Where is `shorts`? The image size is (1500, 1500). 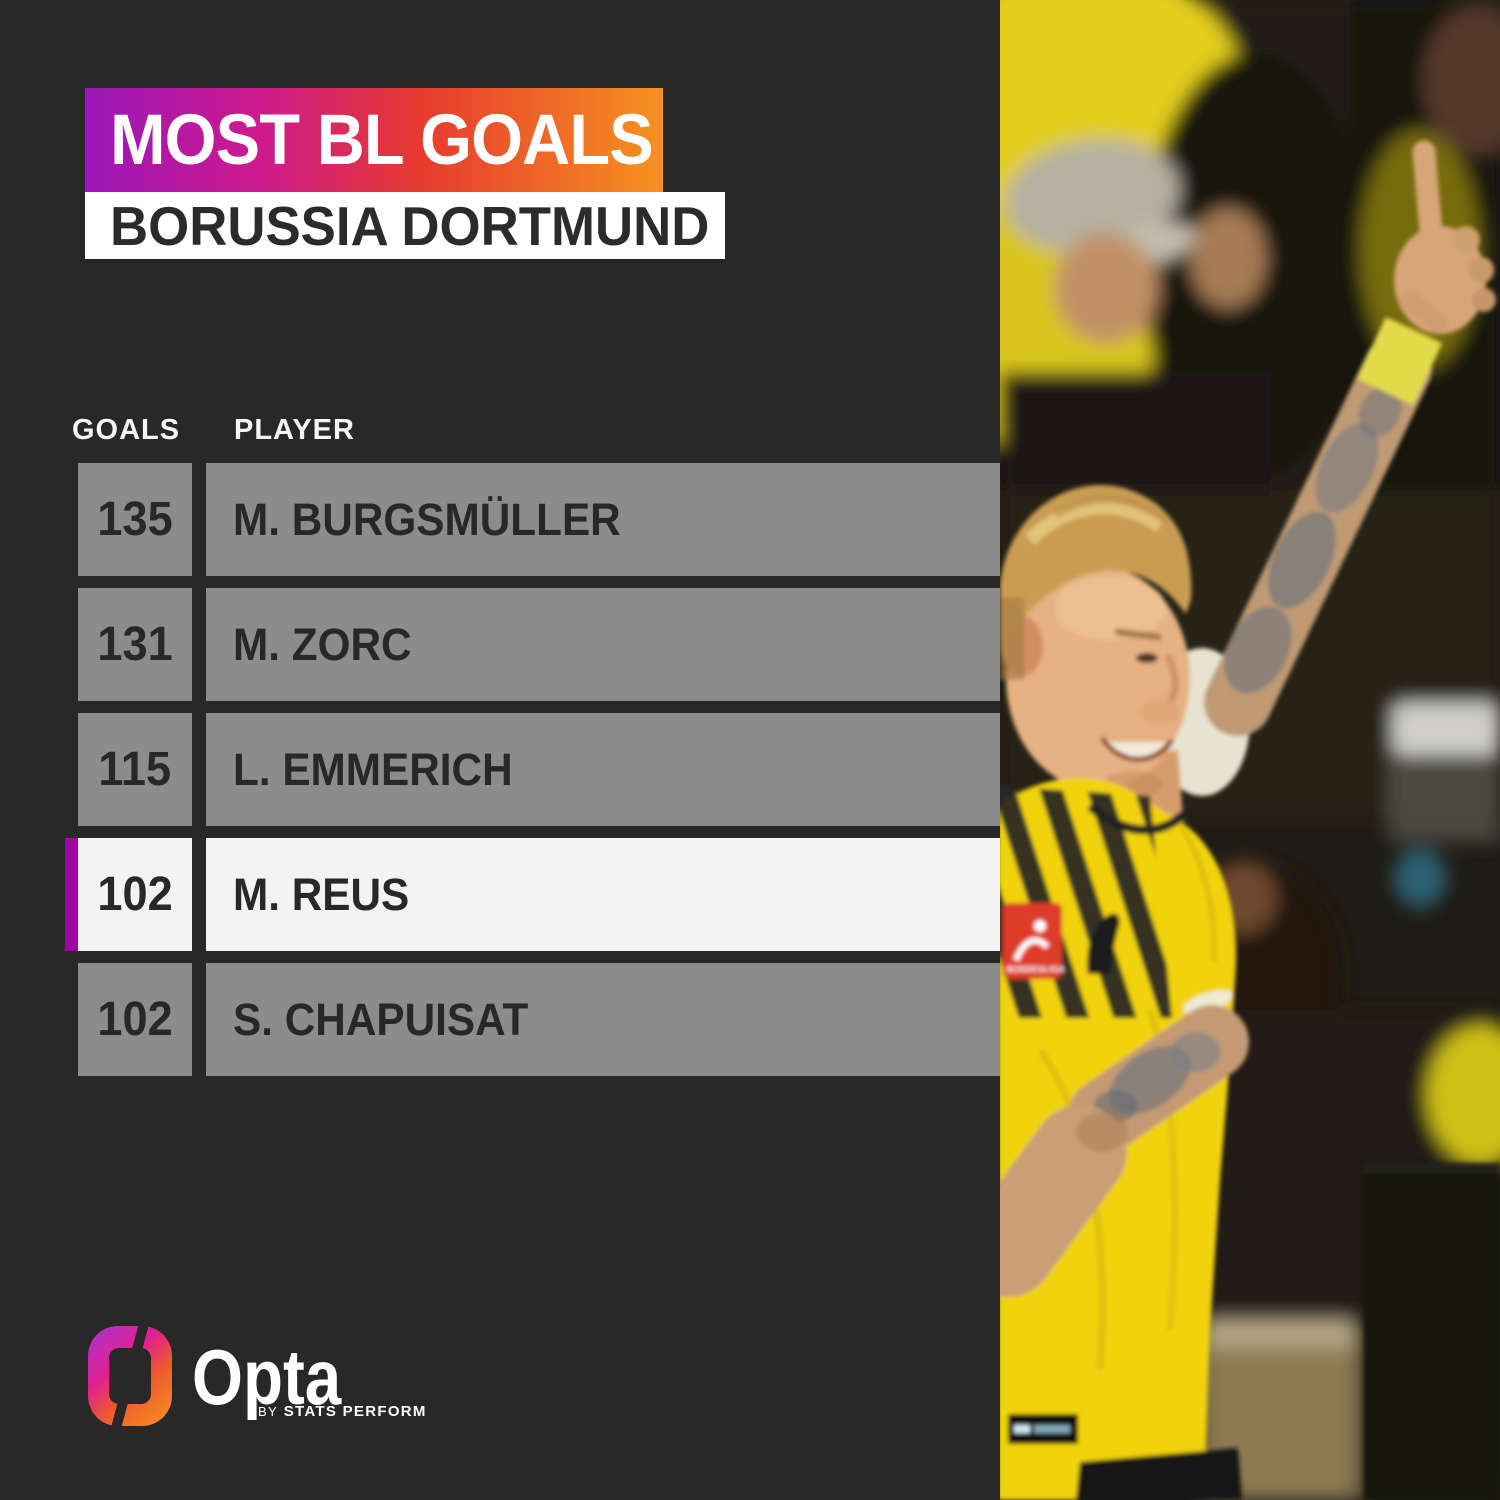 shorts is located at coordinates (1159, 1474).